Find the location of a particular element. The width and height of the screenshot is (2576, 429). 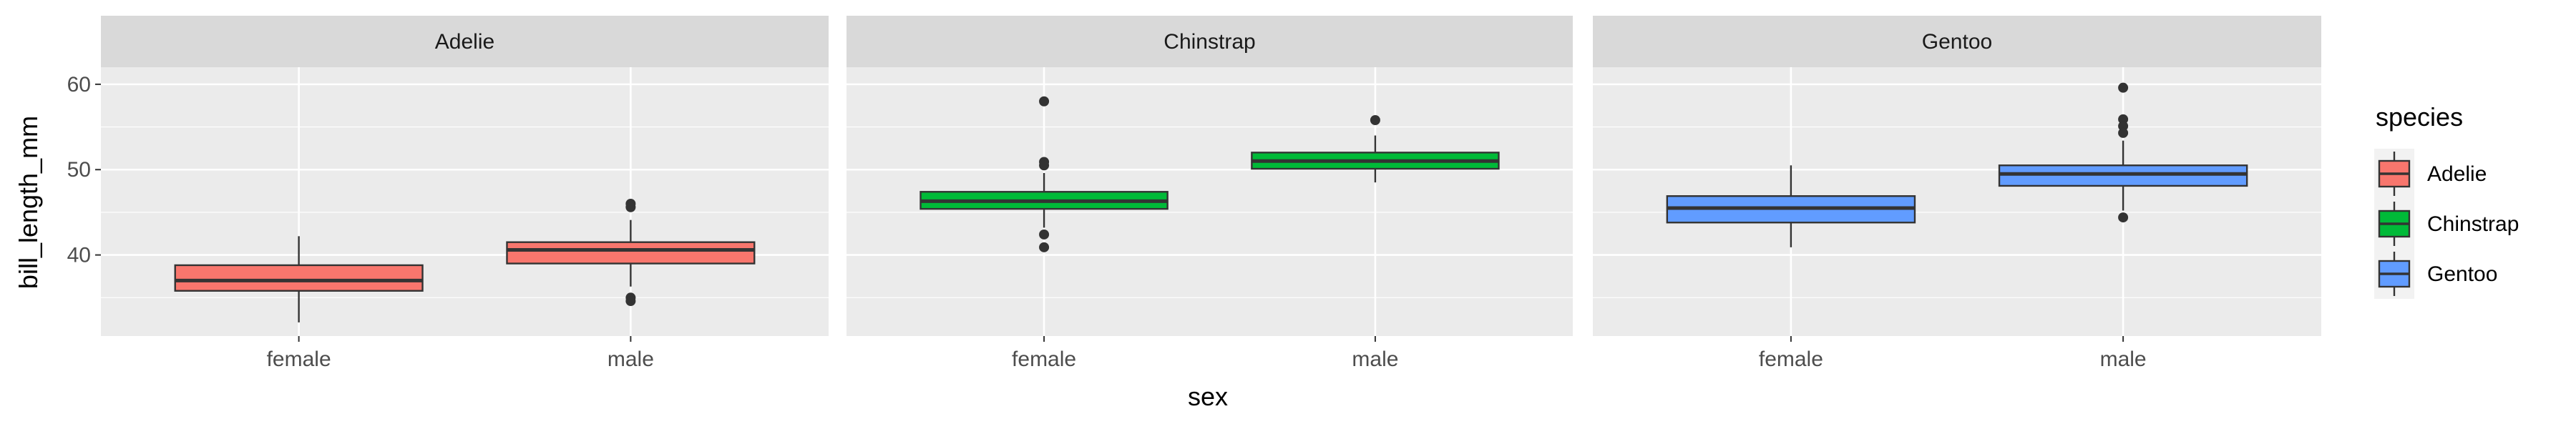

x-axis-title: sex is located at coordinates (1208, 396).